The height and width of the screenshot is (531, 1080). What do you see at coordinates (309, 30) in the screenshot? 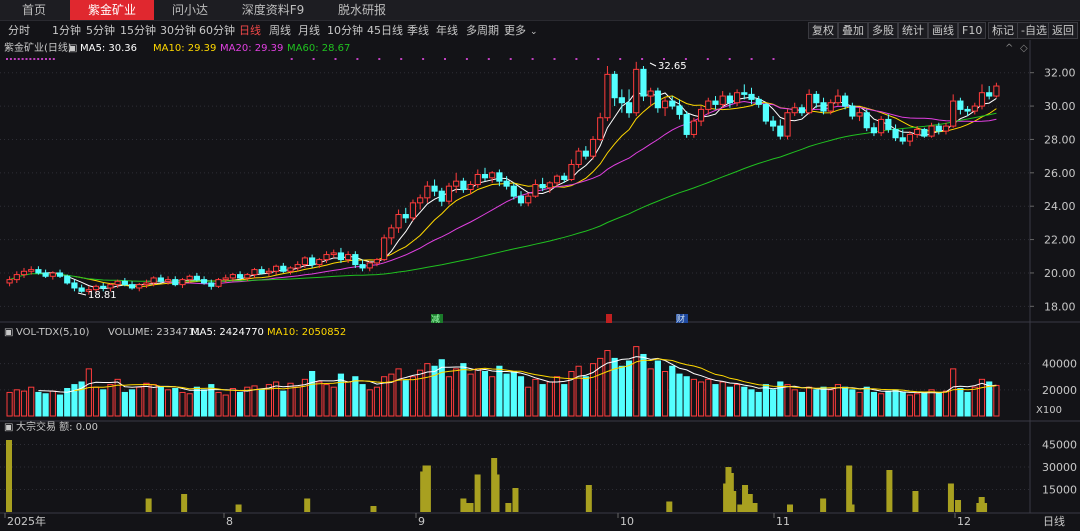
I see `period-monthly: 月线` at bounding box center [309, 30].